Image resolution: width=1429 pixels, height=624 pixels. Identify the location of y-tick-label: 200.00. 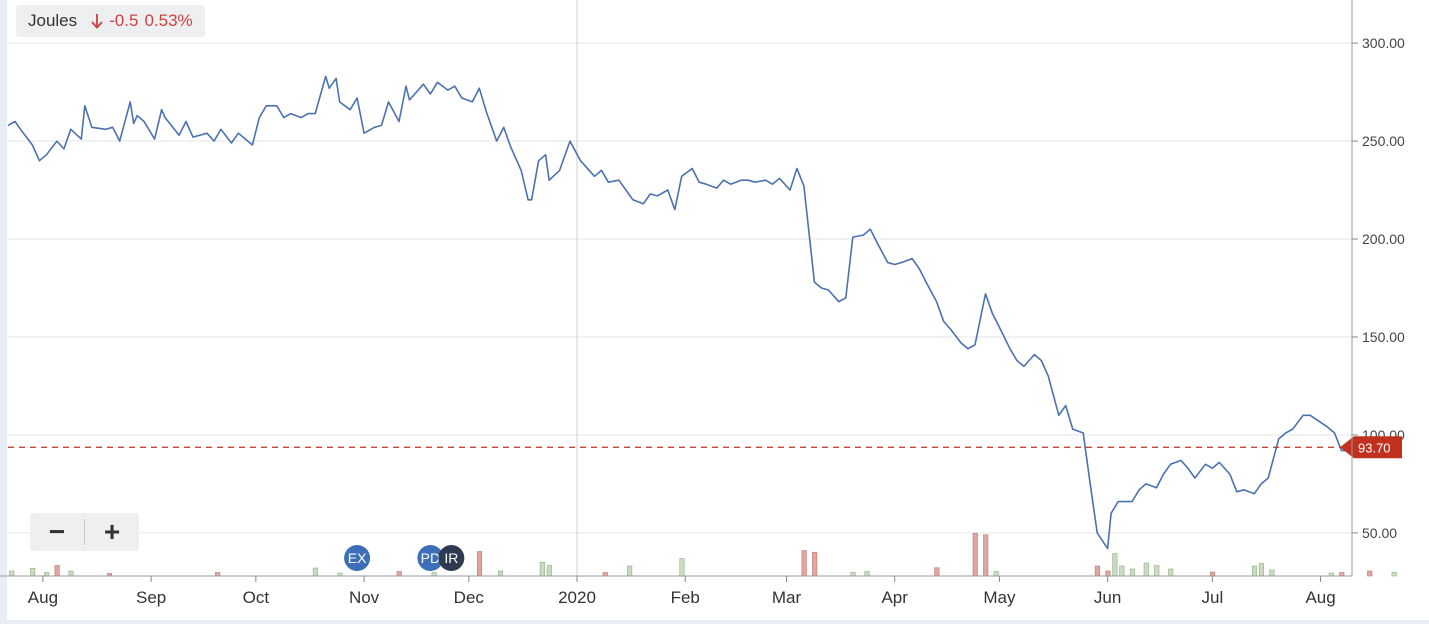
(1383, 239).